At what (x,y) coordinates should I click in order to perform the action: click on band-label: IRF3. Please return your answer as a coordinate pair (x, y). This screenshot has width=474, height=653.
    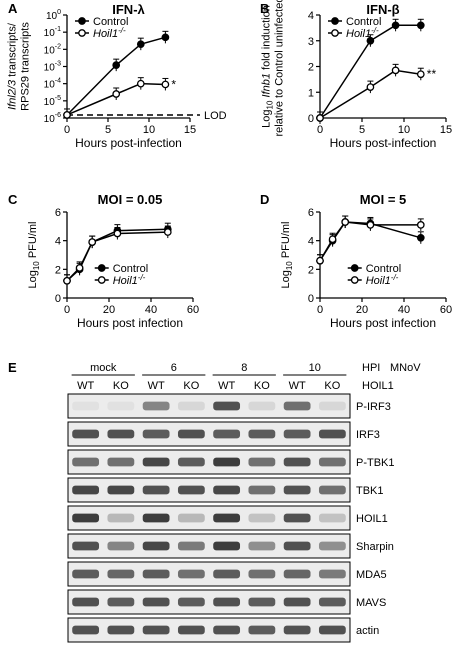
    Looking at the image, I should click on (368, 435).